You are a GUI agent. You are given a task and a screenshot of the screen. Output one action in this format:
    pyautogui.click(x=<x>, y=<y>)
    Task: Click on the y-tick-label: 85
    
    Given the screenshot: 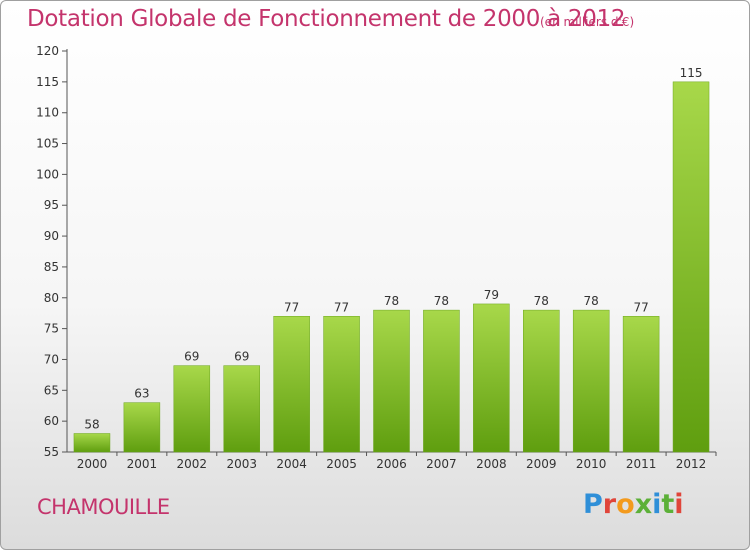 What is the action you would take?
    pyautogui.click(x=51, y=267)
    